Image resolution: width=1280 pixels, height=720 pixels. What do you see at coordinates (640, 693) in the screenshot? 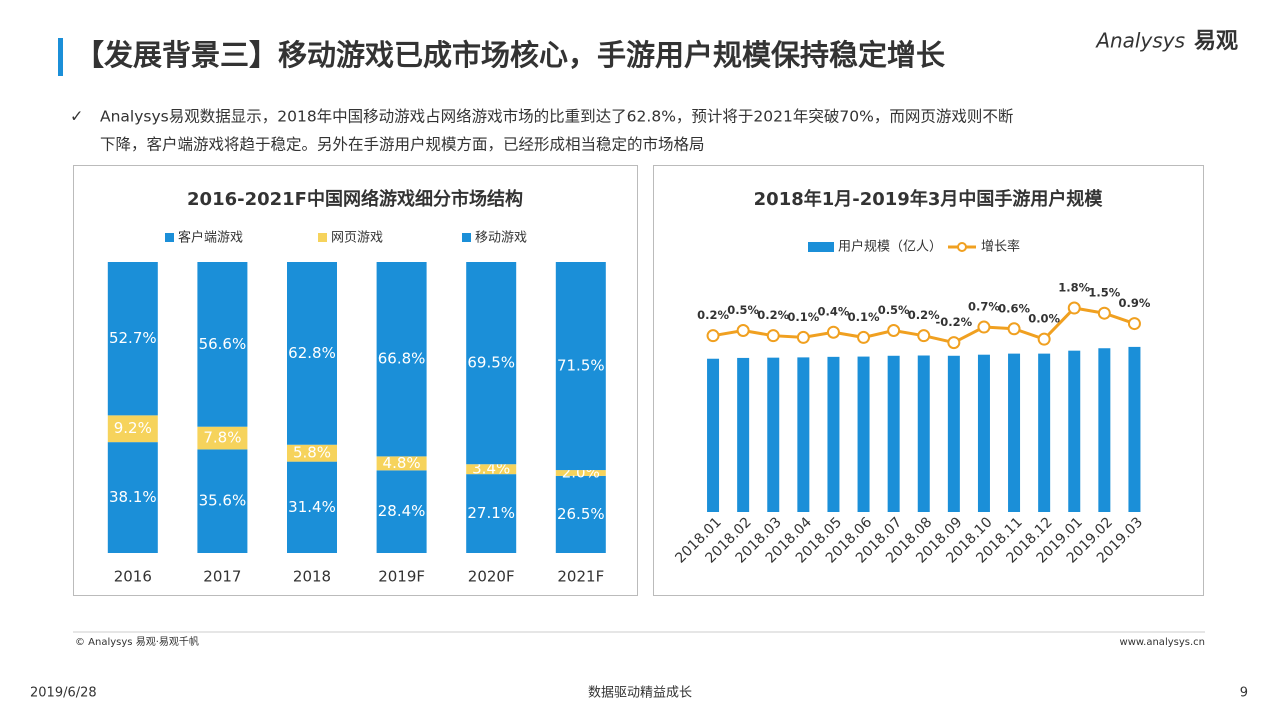
I see `slogan: 数据驱动精益成长` at bounding box center [640, 693].